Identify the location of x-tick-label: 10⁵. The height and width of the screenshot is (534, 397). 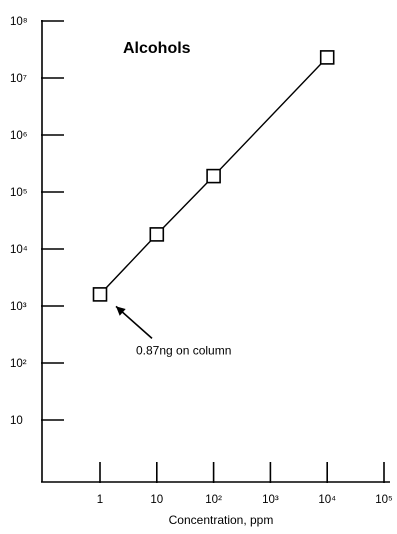
(384, 500).